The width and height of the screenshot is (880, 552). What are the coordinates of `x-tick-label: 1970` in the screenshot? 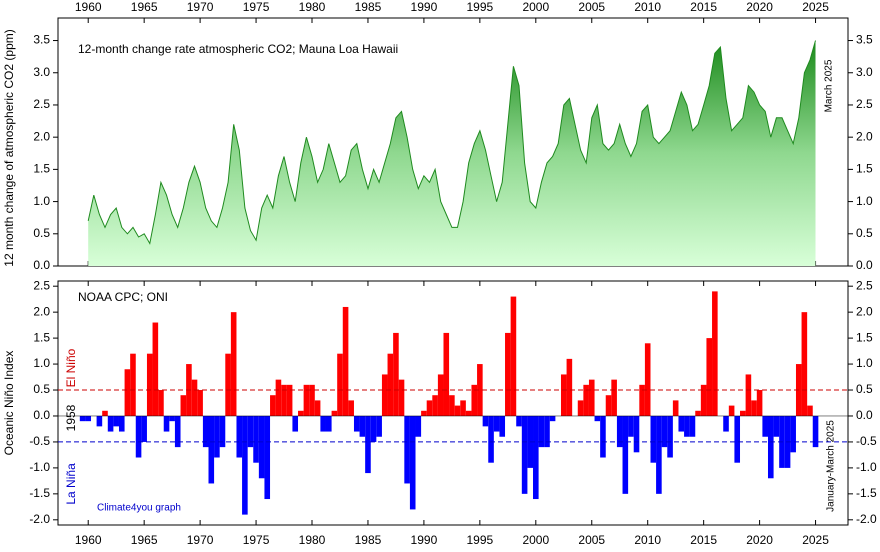 It's located at (200, 7).